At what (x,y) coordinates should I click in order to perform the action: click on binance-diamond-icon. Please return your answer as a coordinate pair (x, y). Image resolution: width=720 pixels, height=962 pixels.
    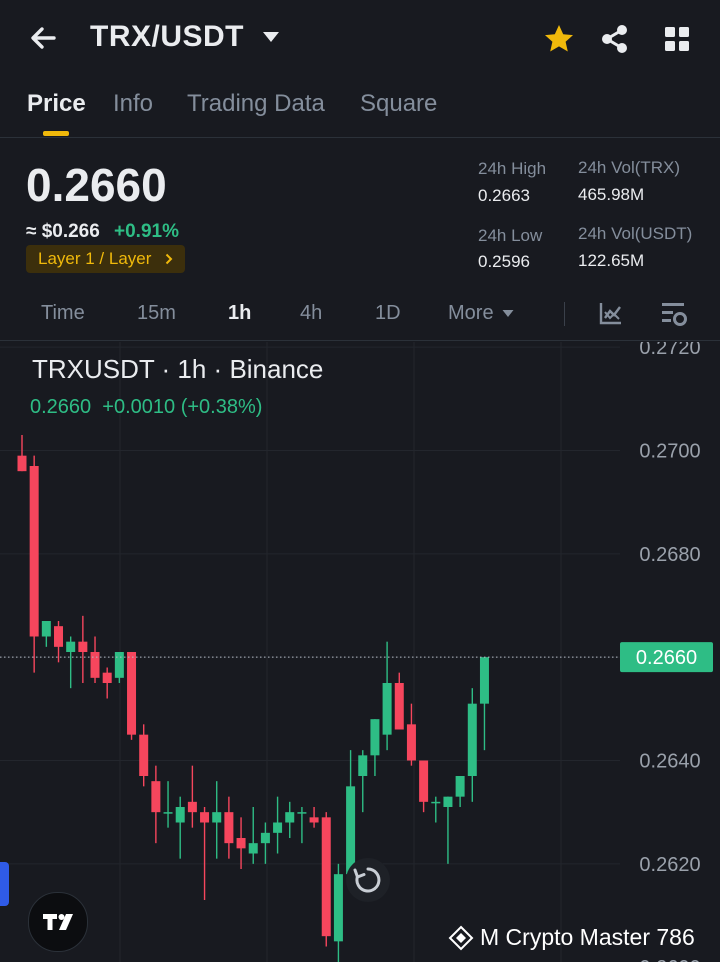
    Looking at the image, I should click on (461, 937).